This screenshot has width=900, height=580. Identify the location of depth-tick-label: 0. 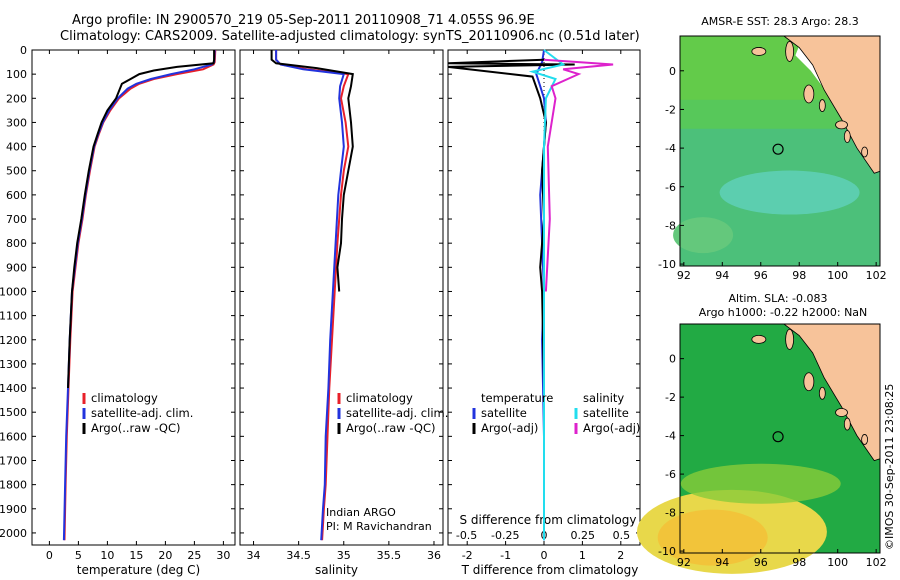
(23, 50).